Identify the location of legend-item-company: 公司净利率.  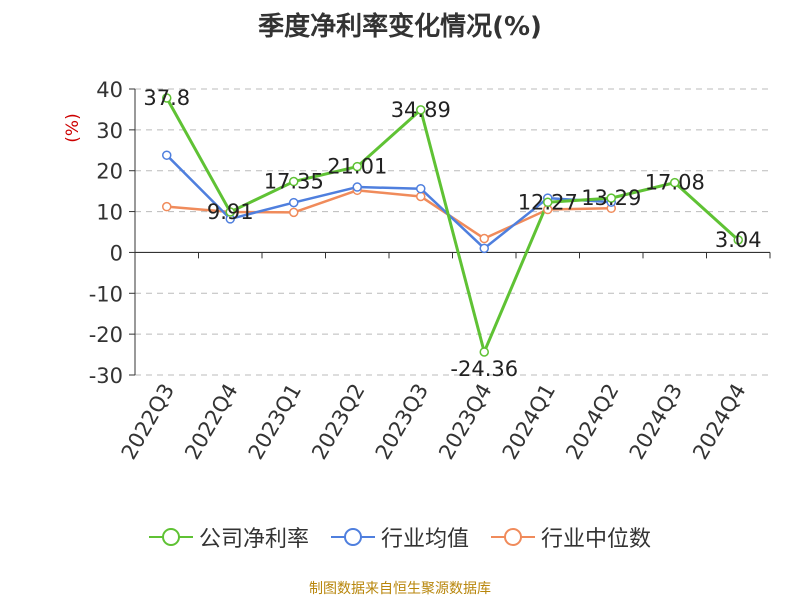
(228, 537).